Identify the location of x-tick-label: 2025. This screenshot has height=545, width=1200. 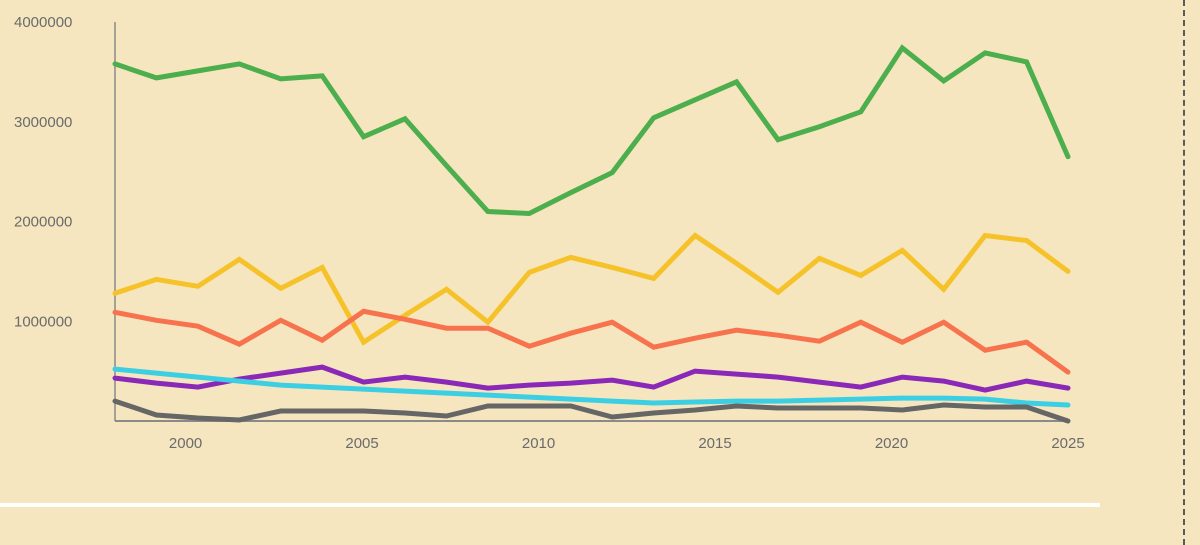
(1067, 443).